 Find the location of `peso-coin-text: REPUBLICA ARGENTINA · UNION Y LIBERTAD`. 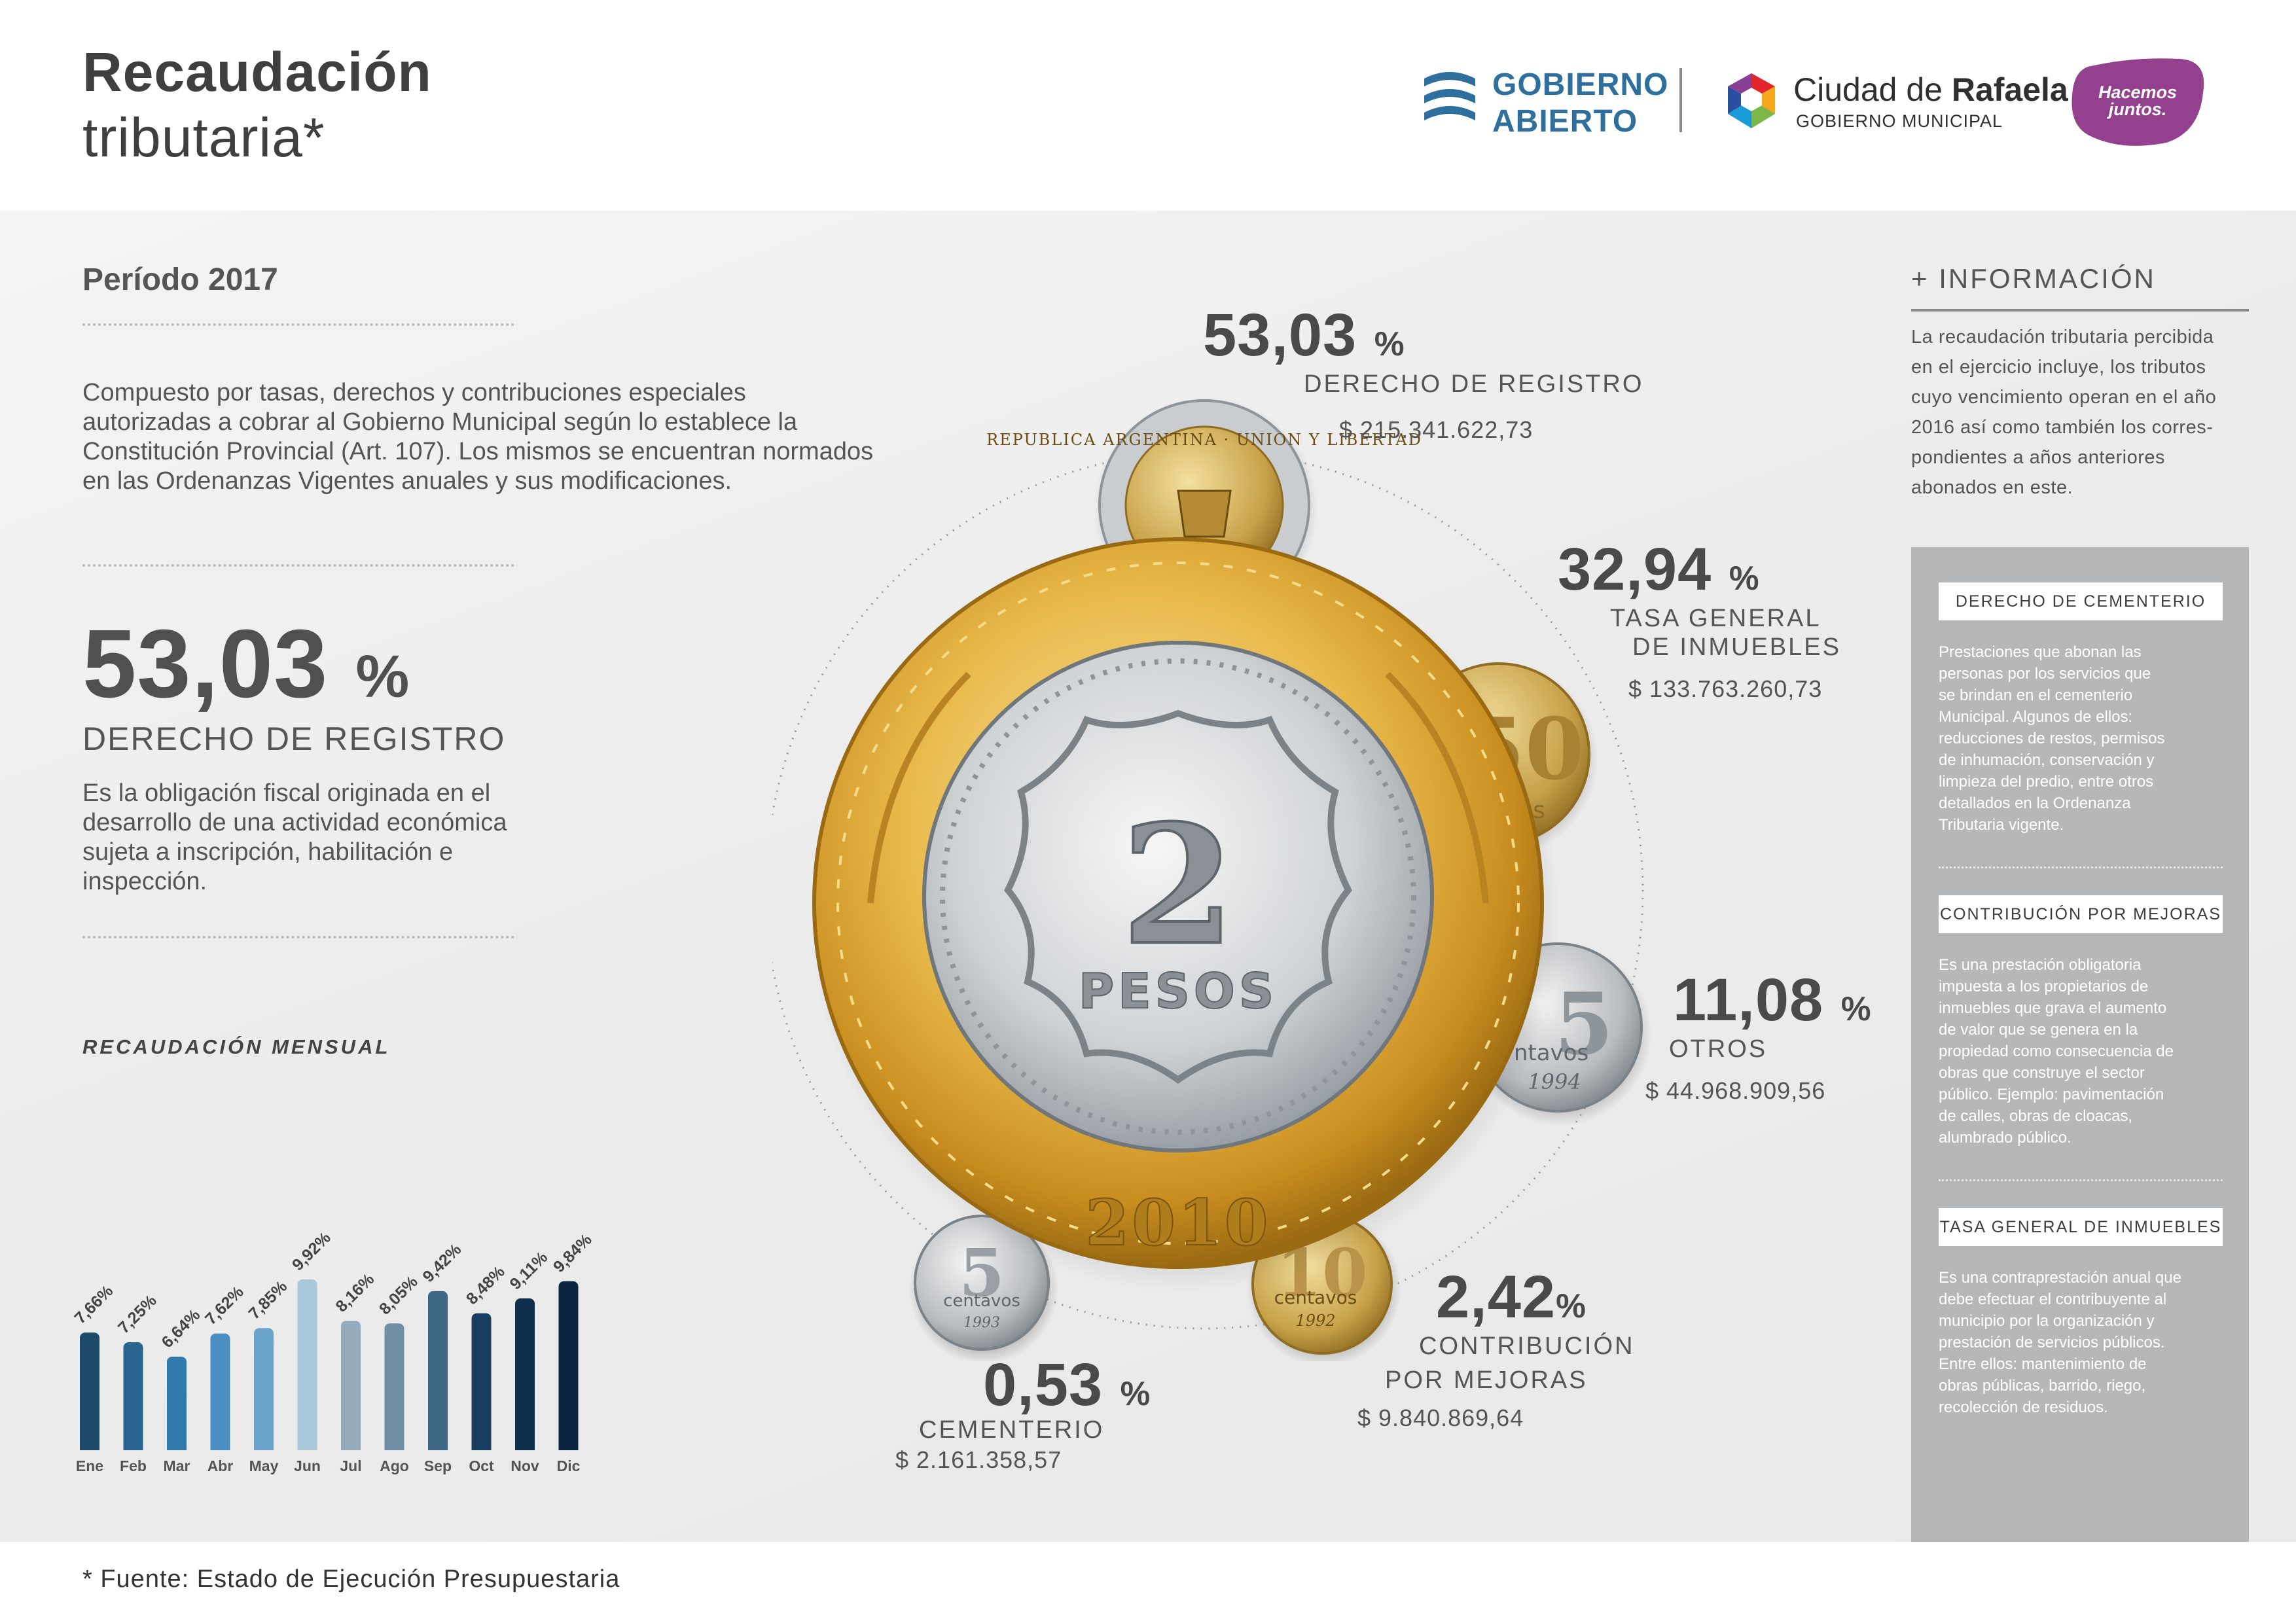

peso-coin-text: REPUBLICA ARGENTINA · UNION Y LIBERTAD is located at coordinates (1204, 440).